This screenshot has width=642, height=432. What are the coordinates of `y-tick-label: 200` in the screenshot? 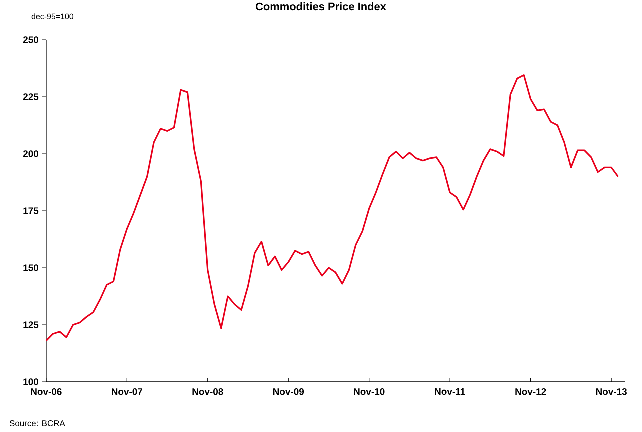 It's located at (30, 154).